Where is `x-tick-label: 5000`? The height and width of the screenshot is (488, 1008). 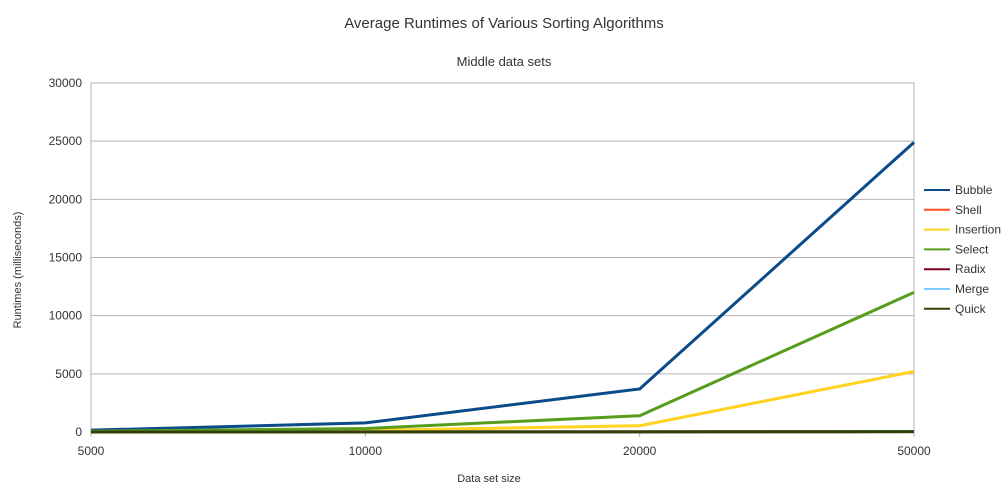
x-tick-label: 5000 is located at coordinates (91, 451).